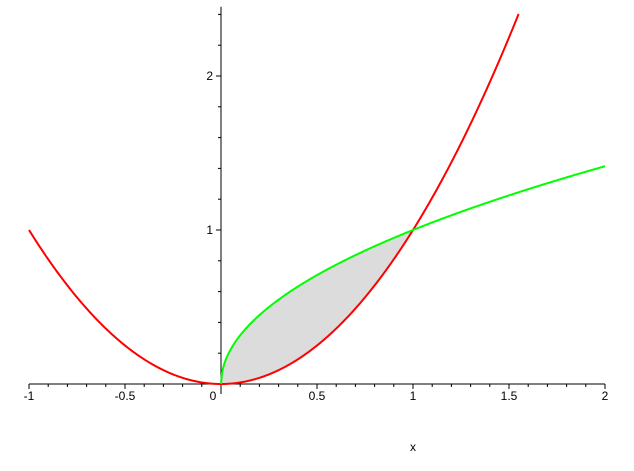 Image resolution: width=634 pixels, height=471 pixels. I want to click on shaded-region, so click(317, 307).